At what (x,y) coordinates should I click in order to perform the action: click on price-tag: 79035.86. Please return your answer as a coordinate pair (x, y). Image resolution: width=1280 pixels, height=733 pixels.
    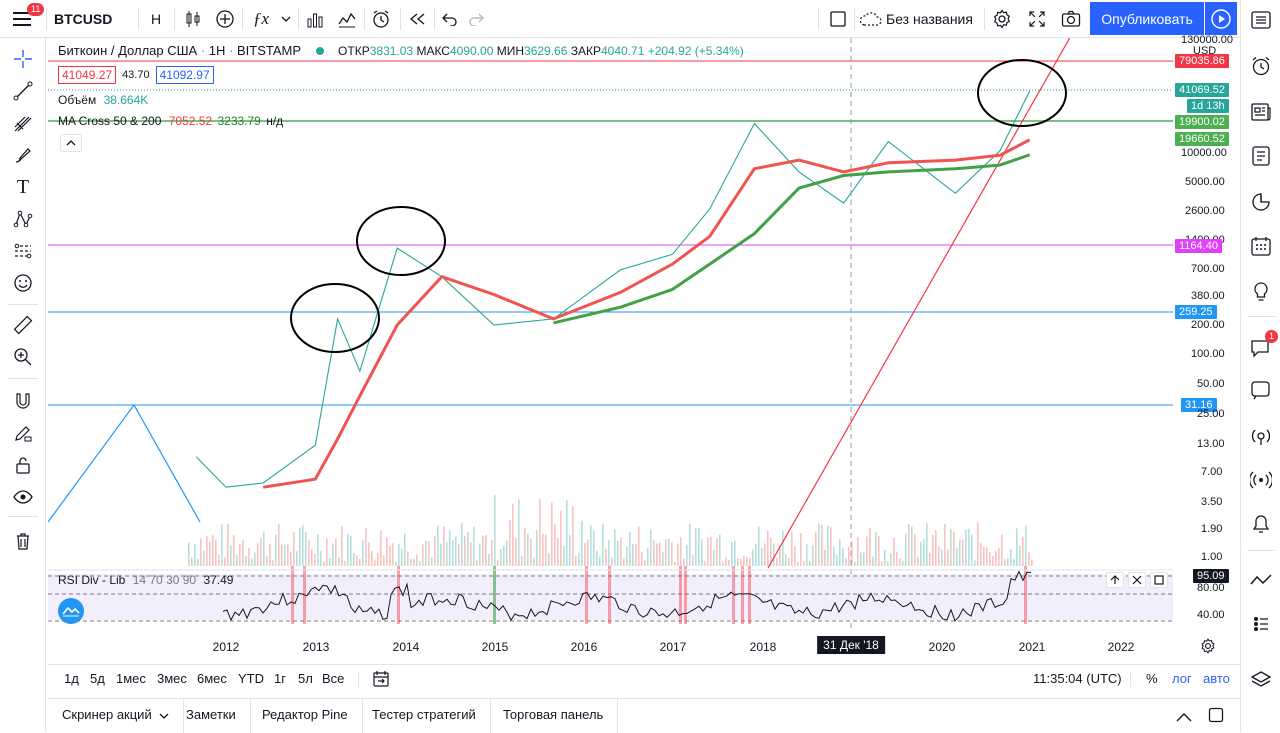
    Looking at the image, I should click on (1202, 61).